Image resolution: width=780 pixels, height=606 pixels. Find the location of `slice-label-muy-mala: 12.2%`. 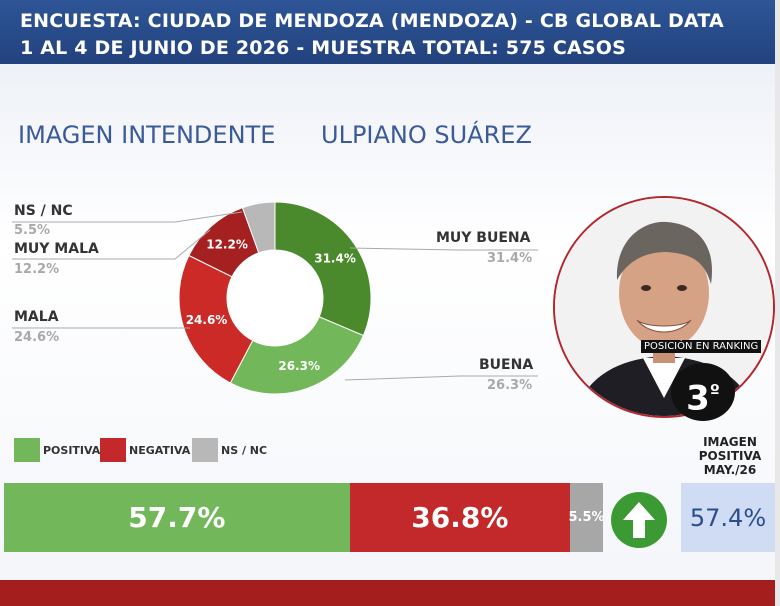

slice-label-muy-mala: 12.2% is located at coordinates (227, 244).